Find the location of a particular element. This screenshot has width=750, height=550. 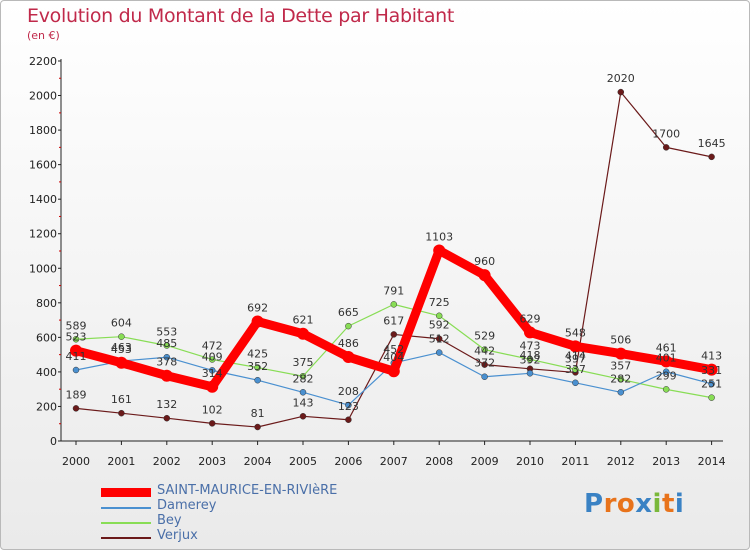

data-label: 411 is located at coordinates (76, 356).